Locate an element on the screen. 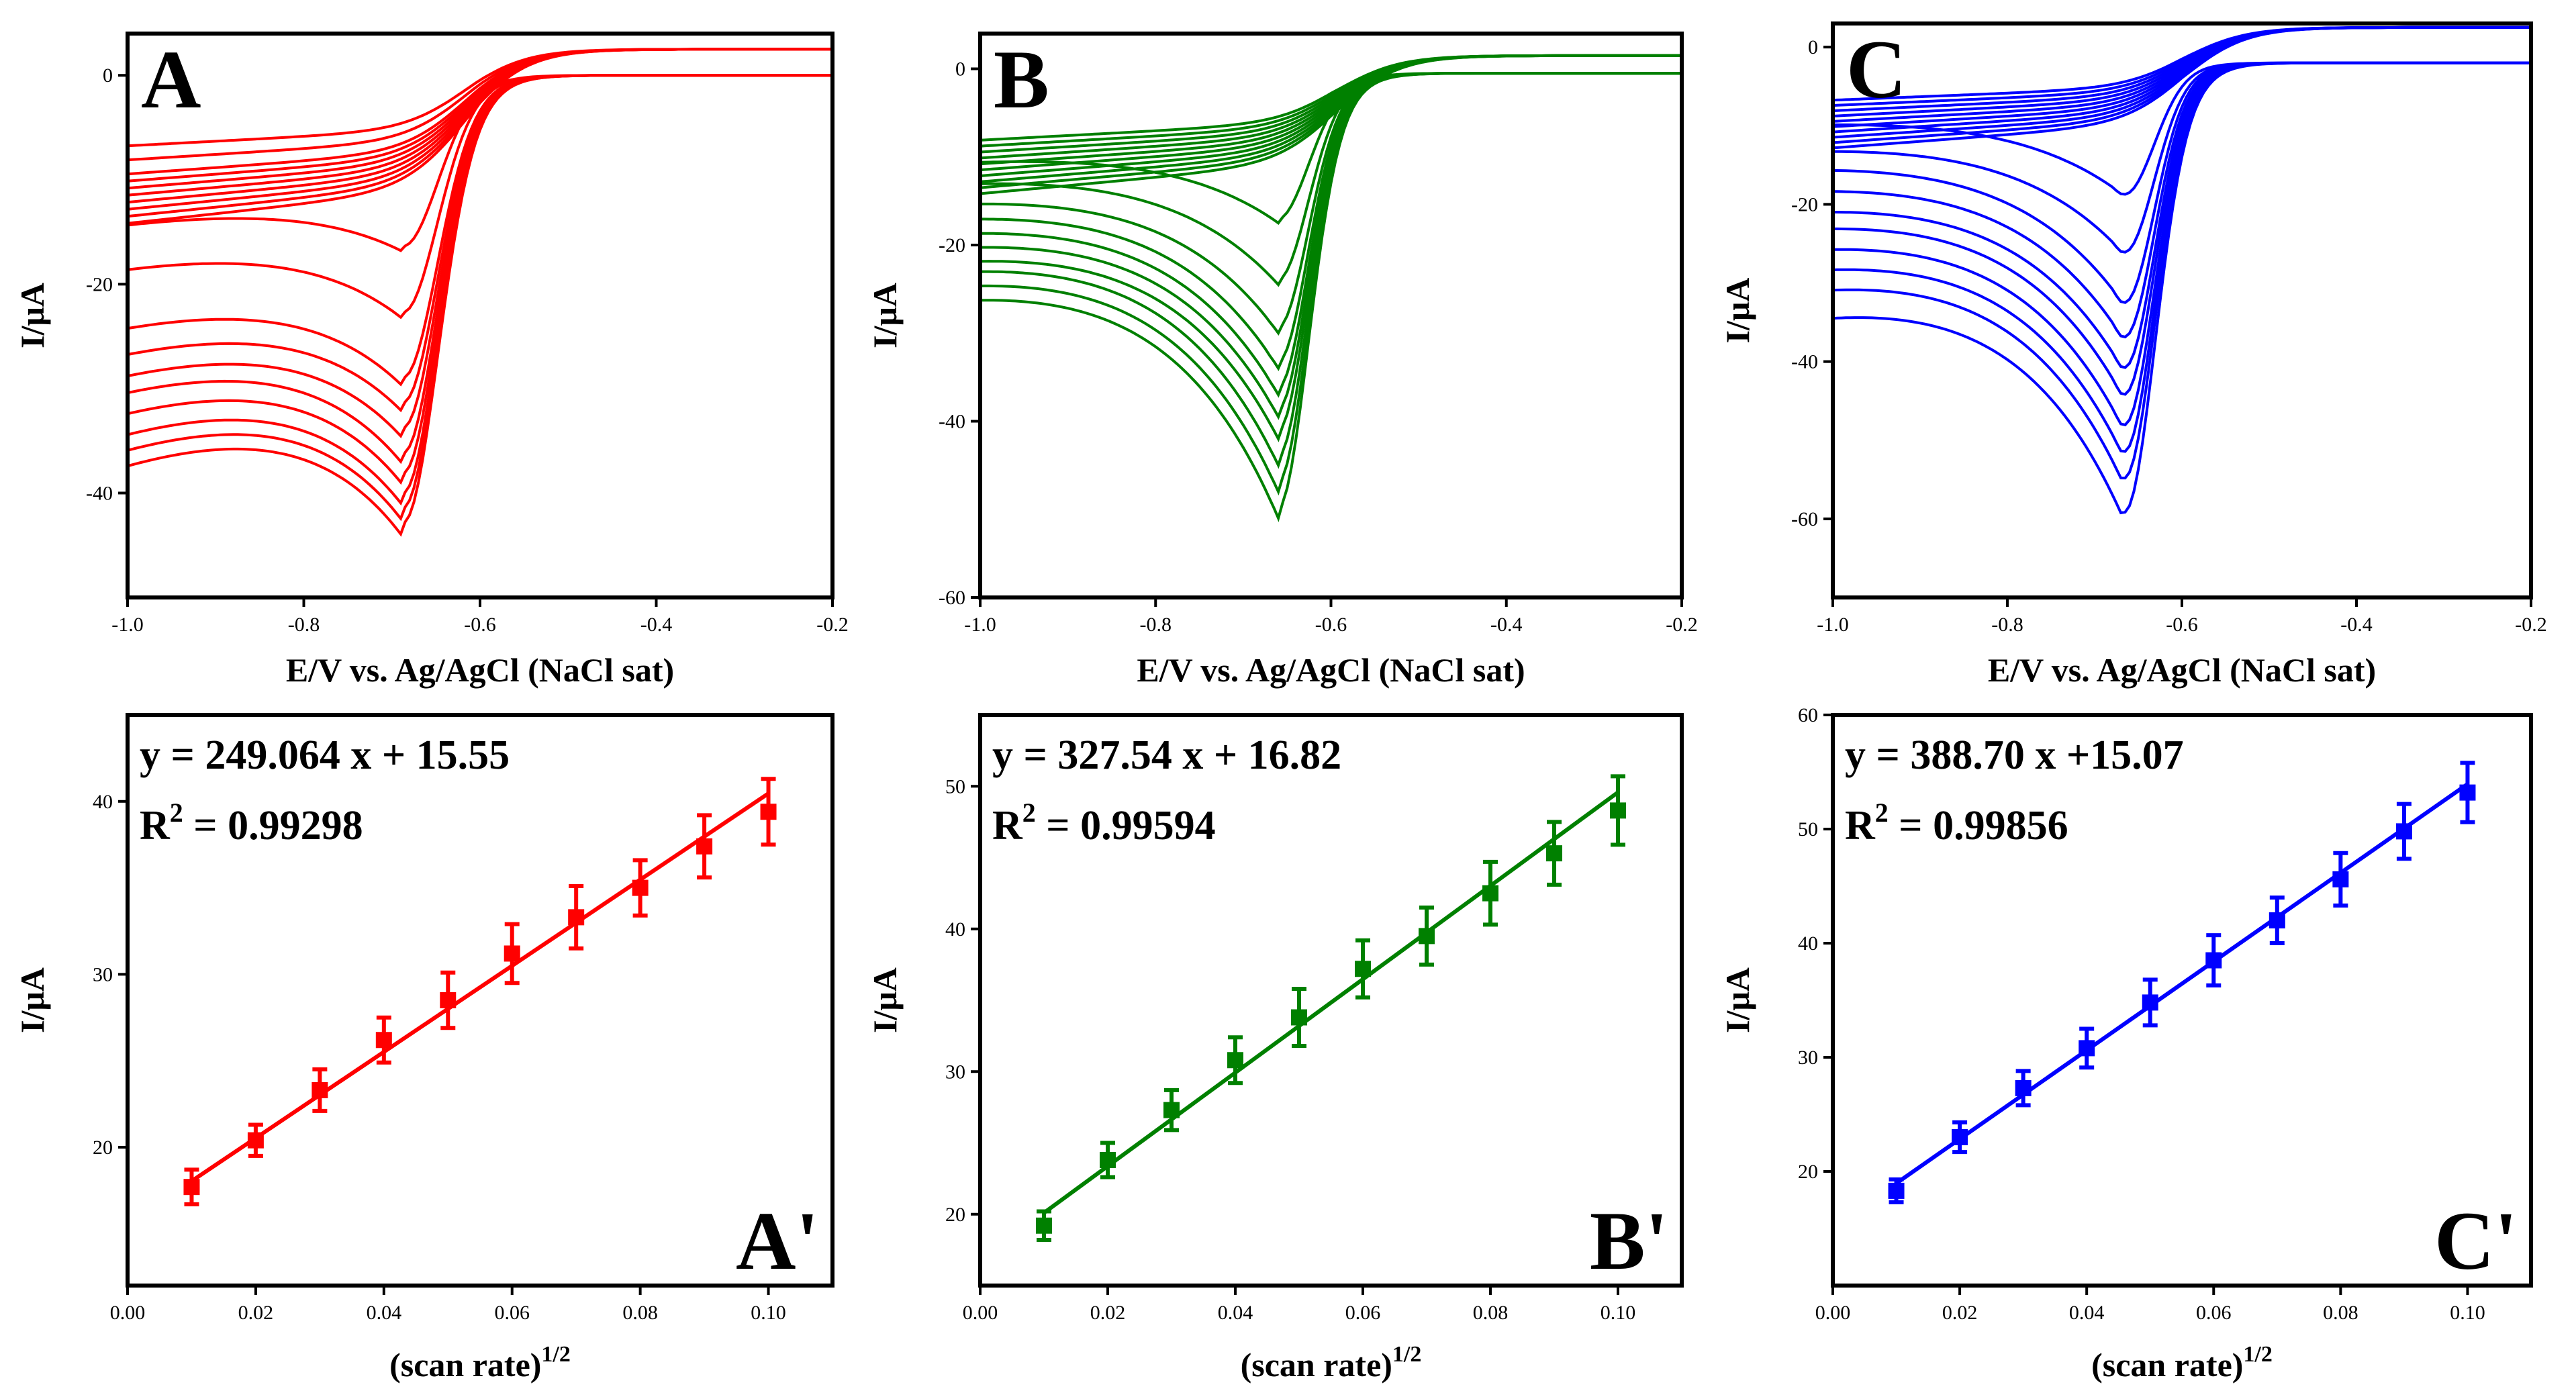  fit-equation: y = 249.064 x + 15.55 is located at coordinates (325, 755).